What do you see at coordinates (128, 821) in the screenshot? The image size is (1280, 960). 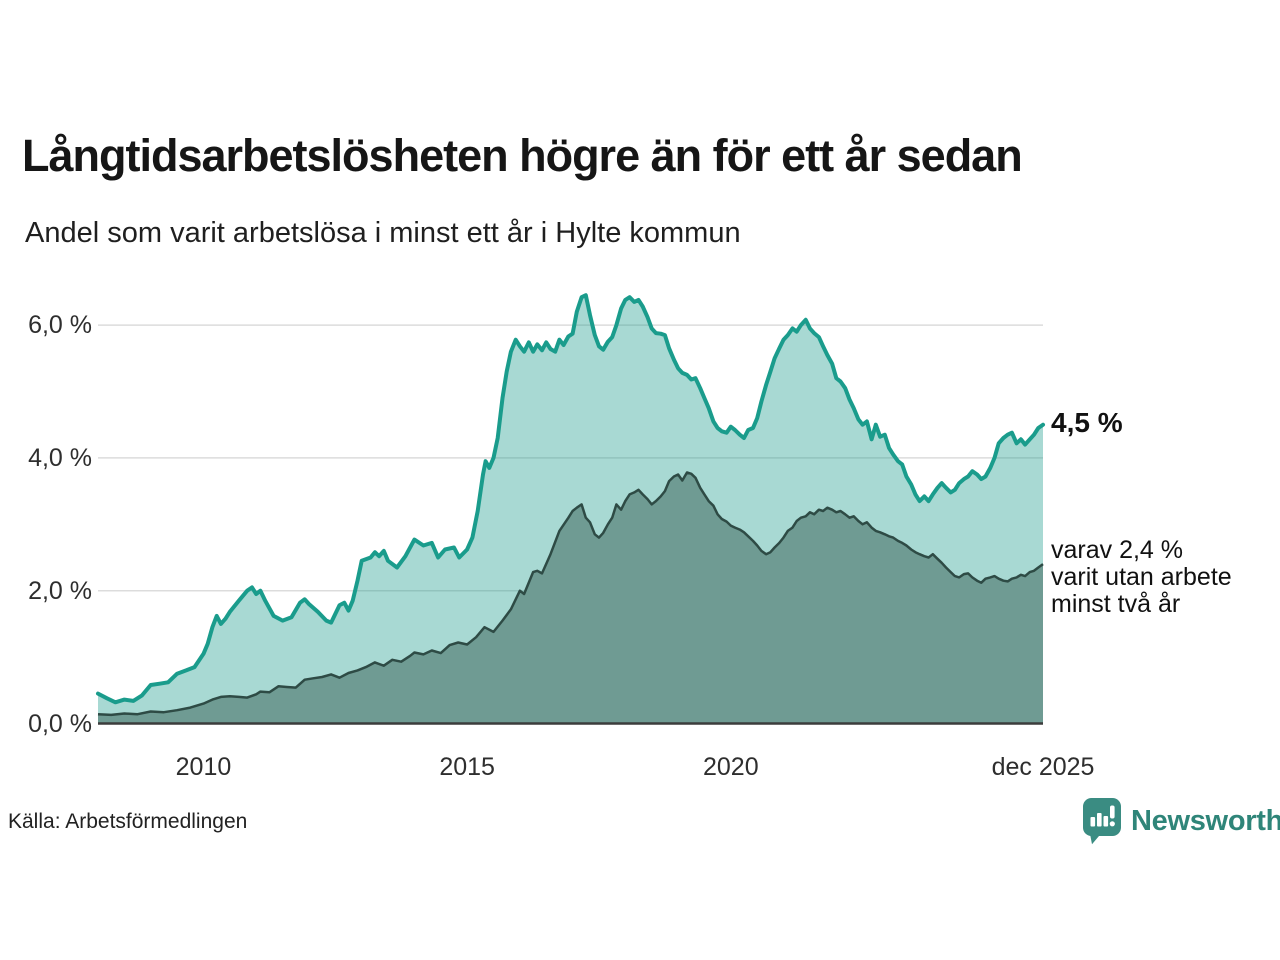 I see `source-credit: Källa: Arbetsförmedlingen` at bounding box center [128, 821].